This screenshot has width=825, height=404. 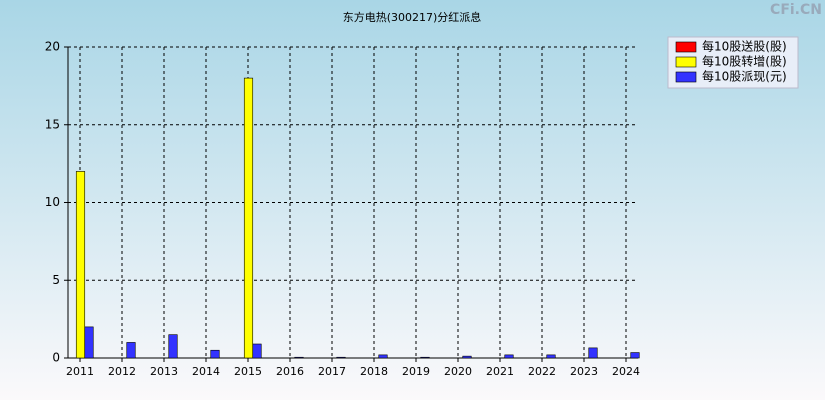 I want to click on x-tick-label: 2017, so click(x=332, y=371).